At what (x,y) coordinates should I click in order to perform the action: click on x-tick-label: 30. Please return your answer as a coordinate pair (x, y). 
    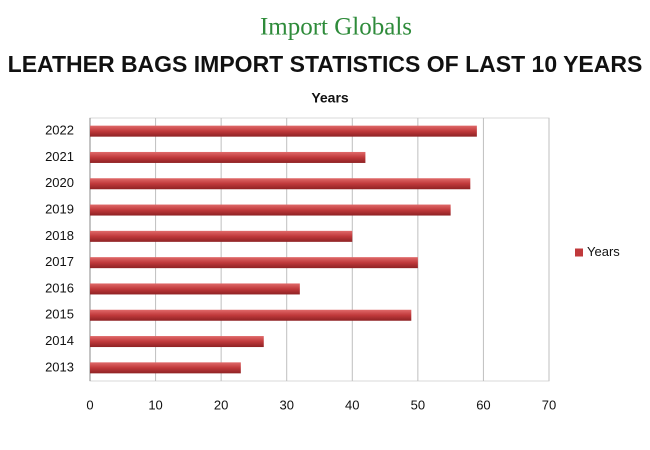
    Looking at the image, I should click on (286, 404).